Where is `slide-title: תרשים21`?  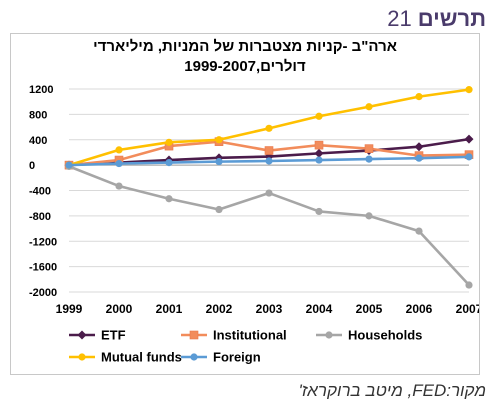
slide-title: תרשים21 is located at coordinates (436, 19).